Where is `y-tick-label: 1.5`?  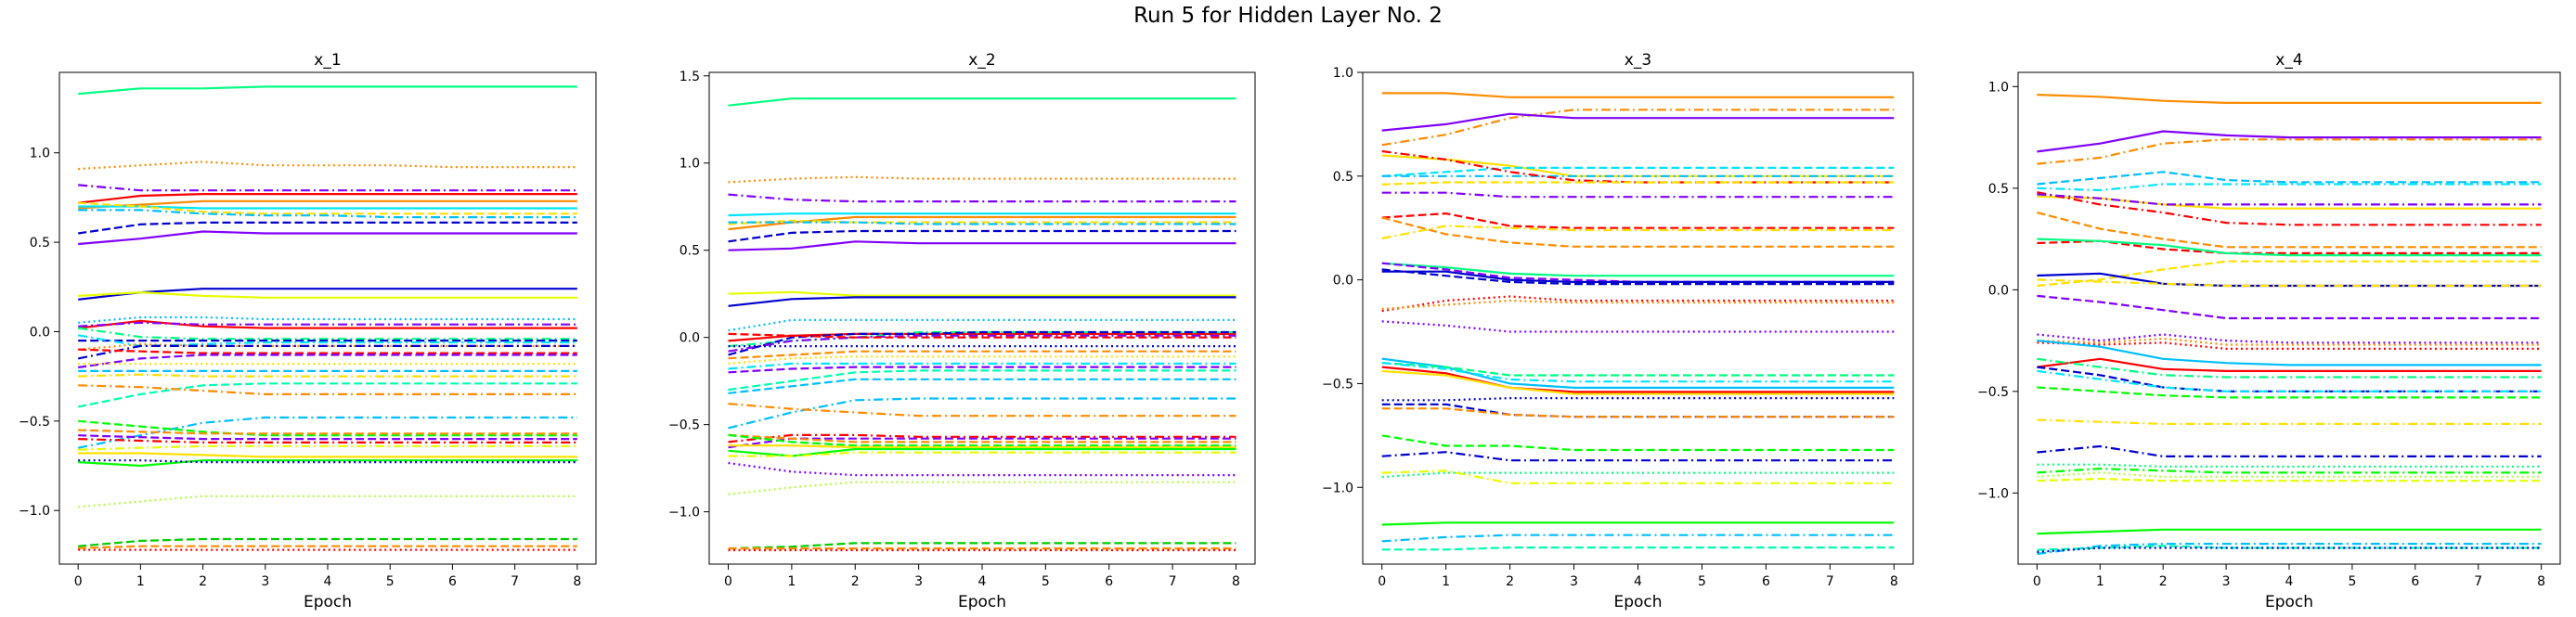
y-tick-label: 1.5 is located at coordinates (690, 77).